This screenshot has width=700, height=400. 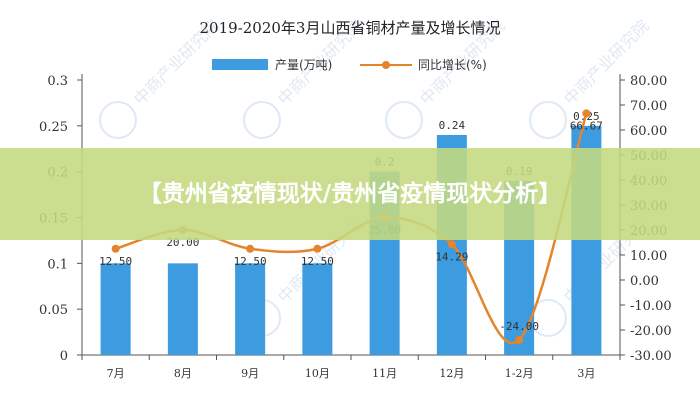 I want to click on y-right-tick-label: 70.00, so click(x=648, y=106).